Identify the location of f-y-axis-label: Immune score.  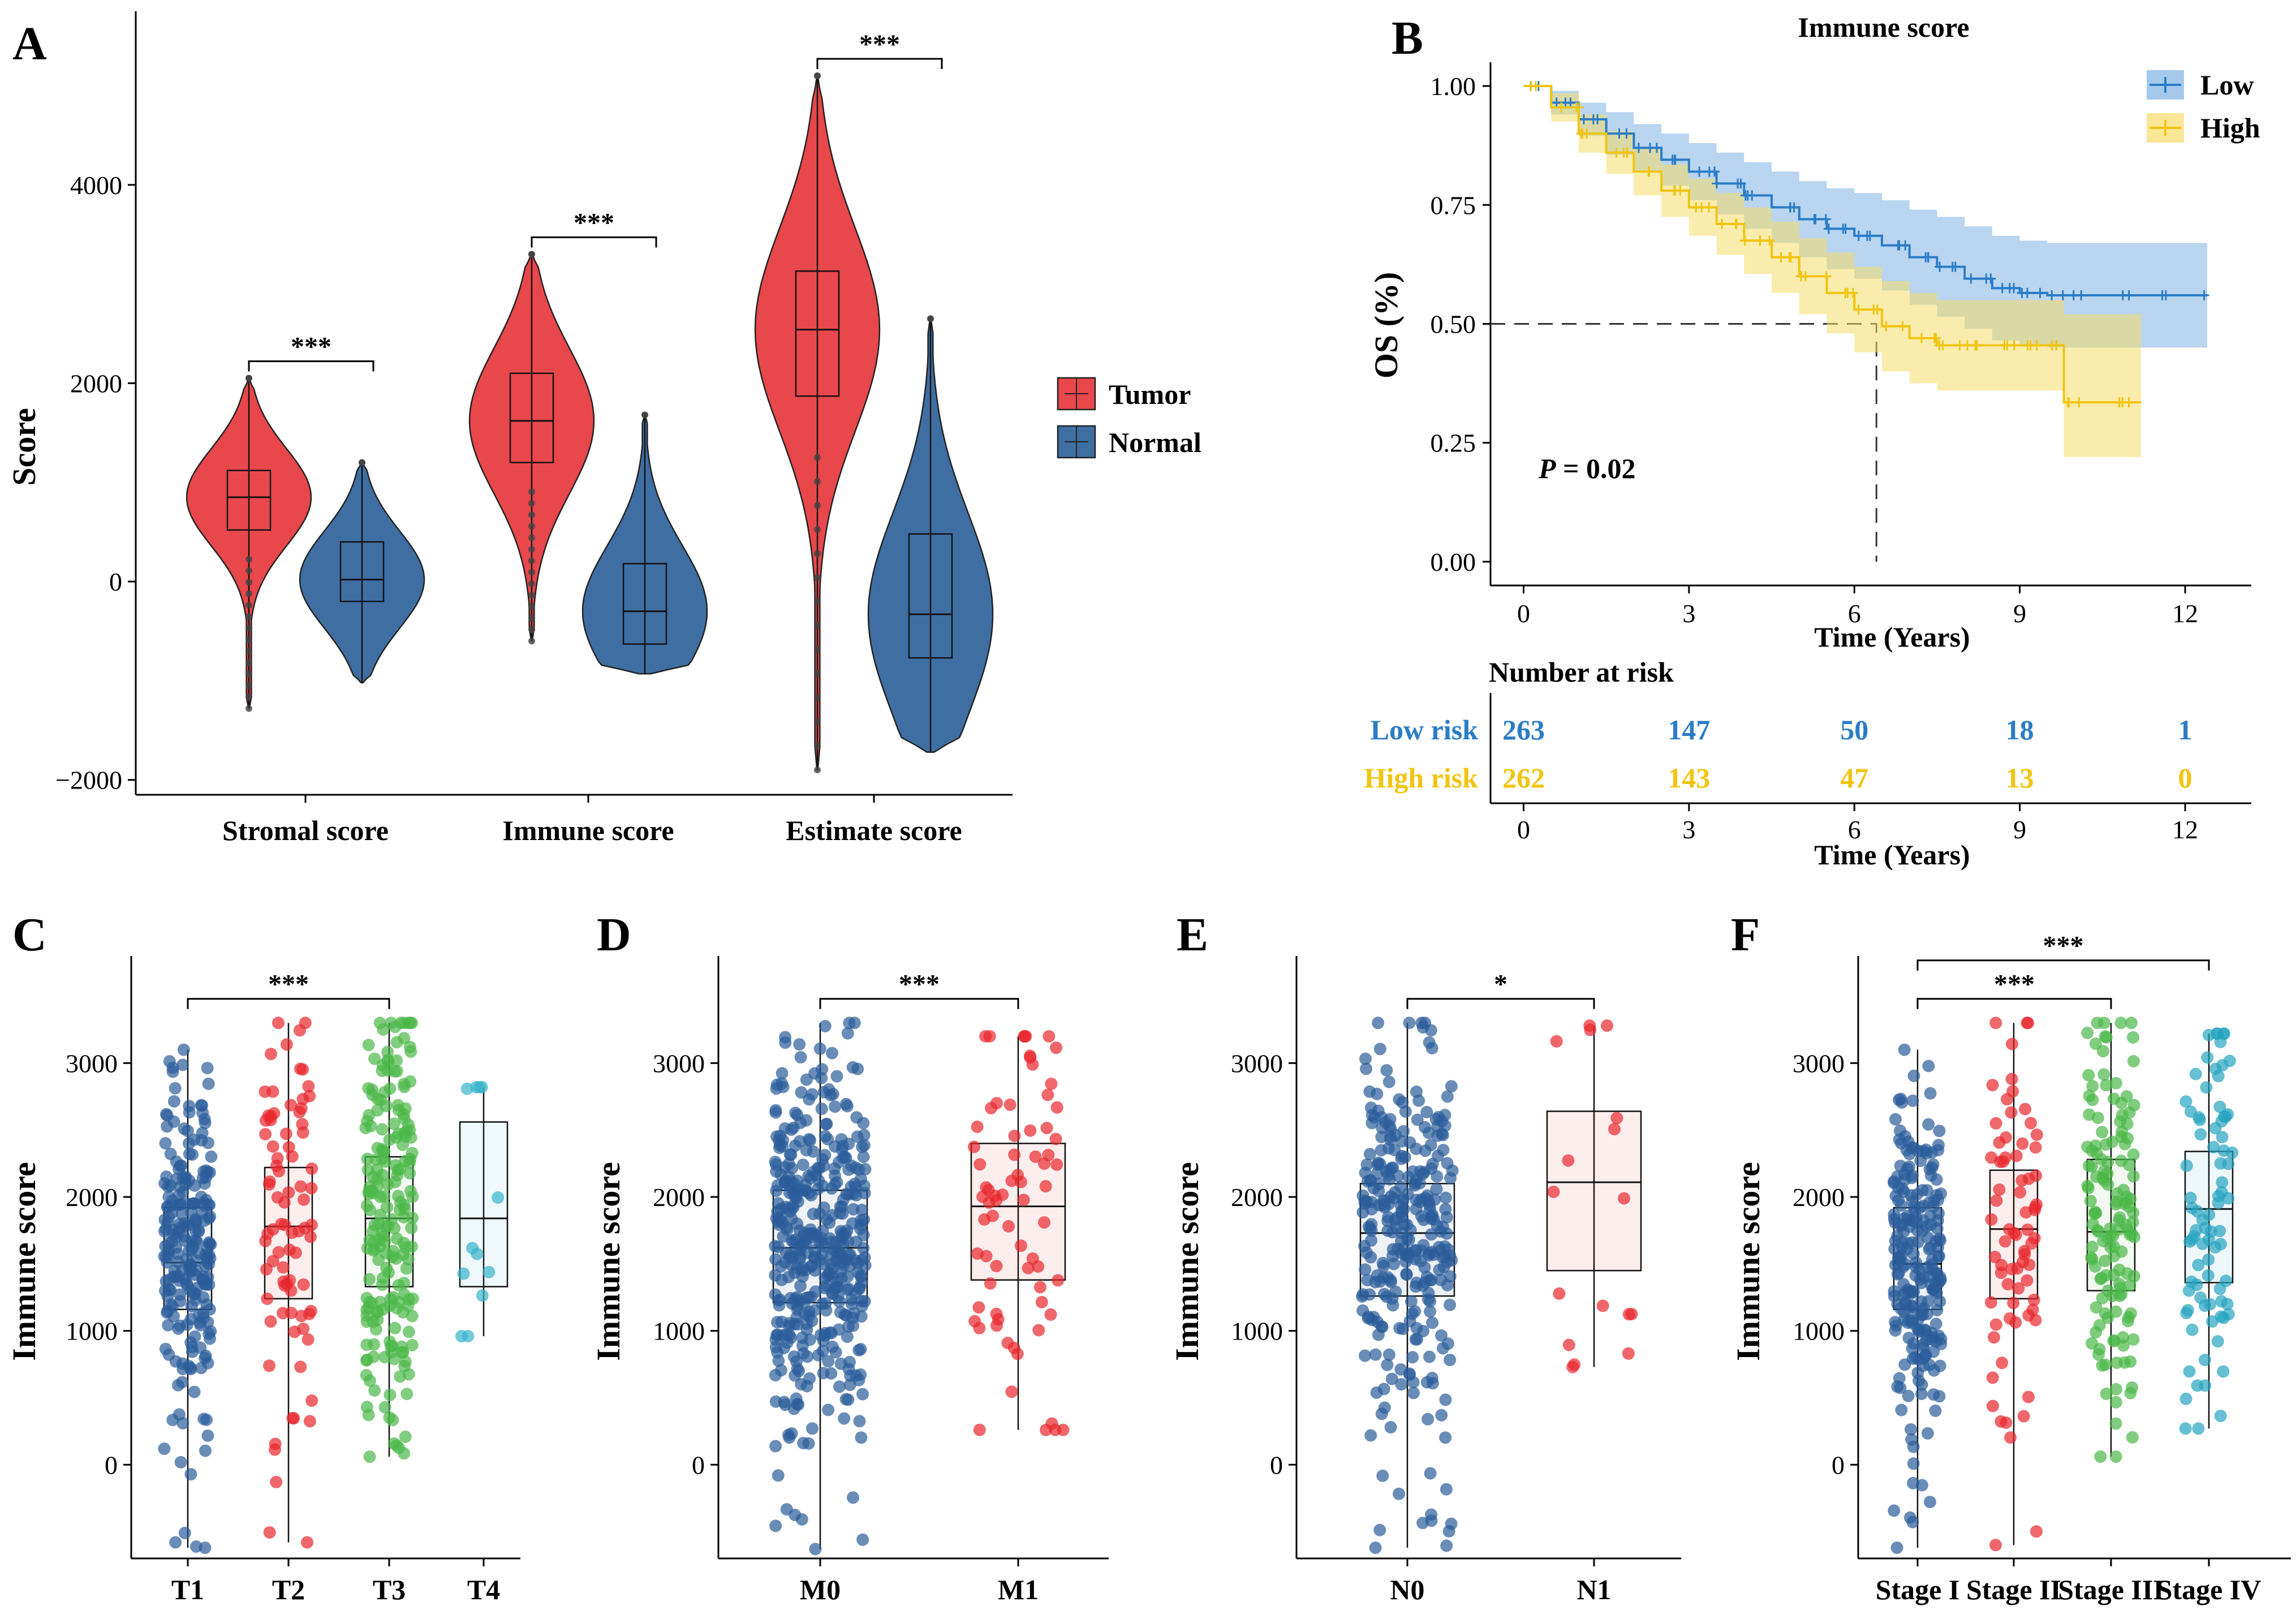
(1748, 1262).